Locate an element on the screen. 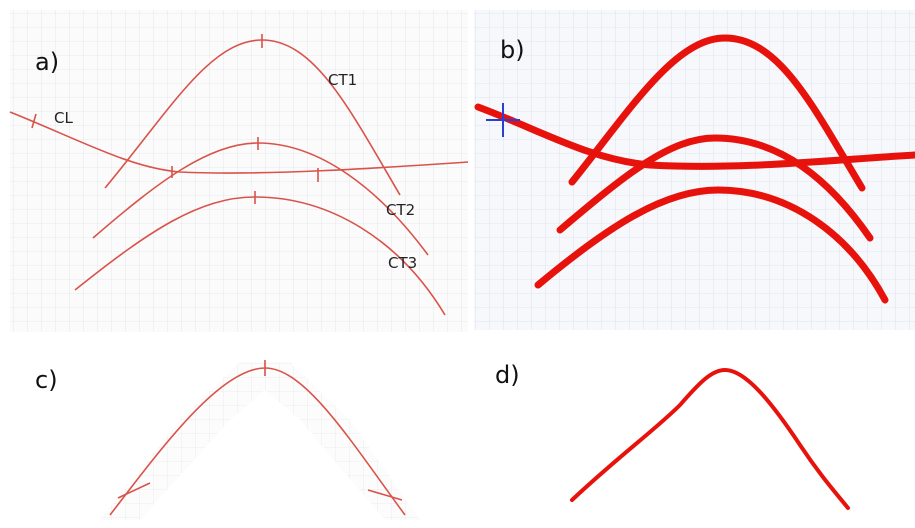 The width and height of the screenshot is (915, 528). curve-ct1 is located at coordinates (717, 113).